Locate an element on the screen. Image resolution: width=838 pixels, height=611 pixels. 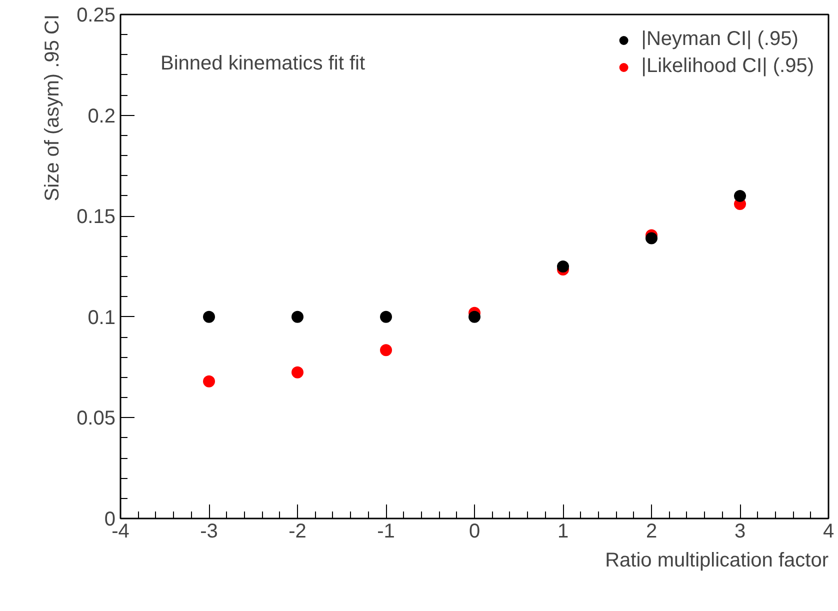
y-tick-label: 0.05 is located at coordinates (96, 419).